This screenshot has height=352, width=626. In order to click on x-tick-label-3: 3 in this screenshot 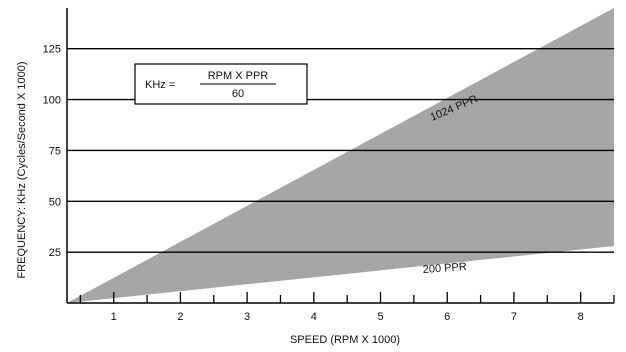, I will do `click(247, 317)`.